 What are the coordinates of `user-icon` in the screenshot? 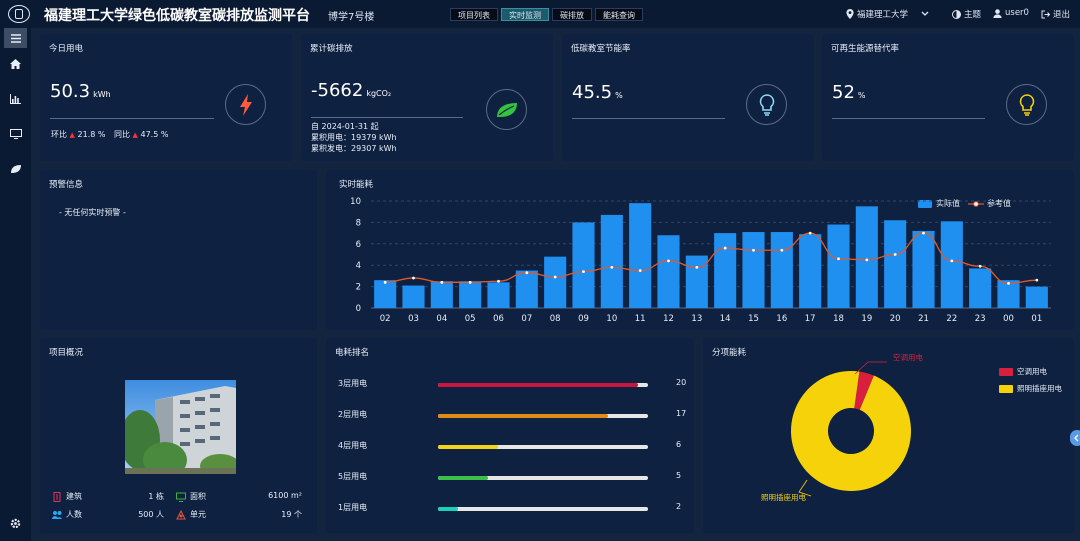 It's located at (997, 13).